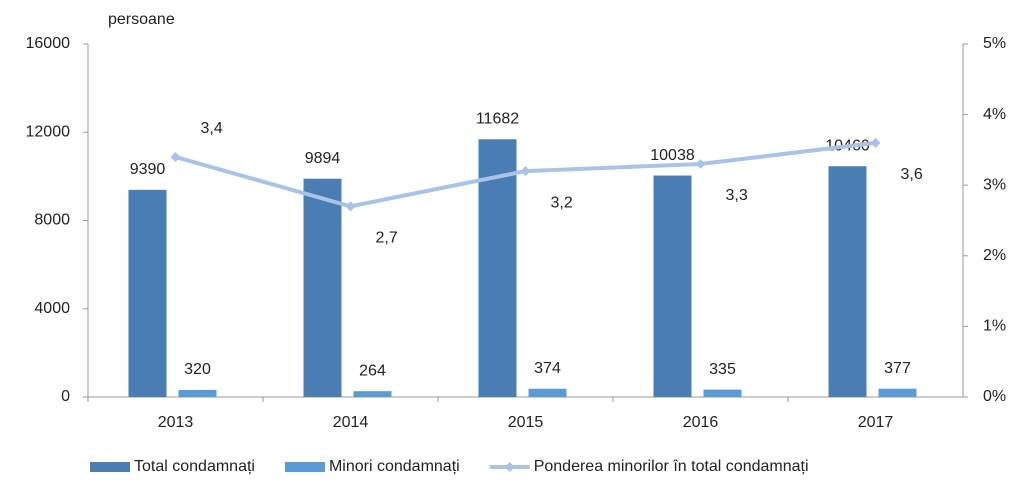 The image size is (1018, 489). What do you see at coordinates (148, 169) in the screenshot?
I see `bar-value-label: 9390` at bounding box center [148, 169].